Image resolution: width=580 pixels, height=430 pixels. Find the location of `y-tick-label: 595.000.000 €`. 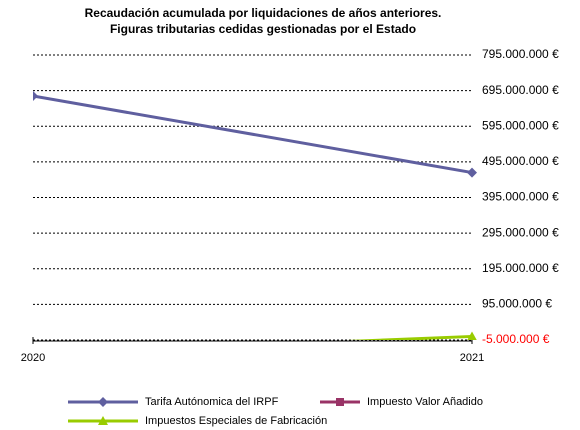

y-tick-label: 595.000.000 € is located at coordinates (520, 125).